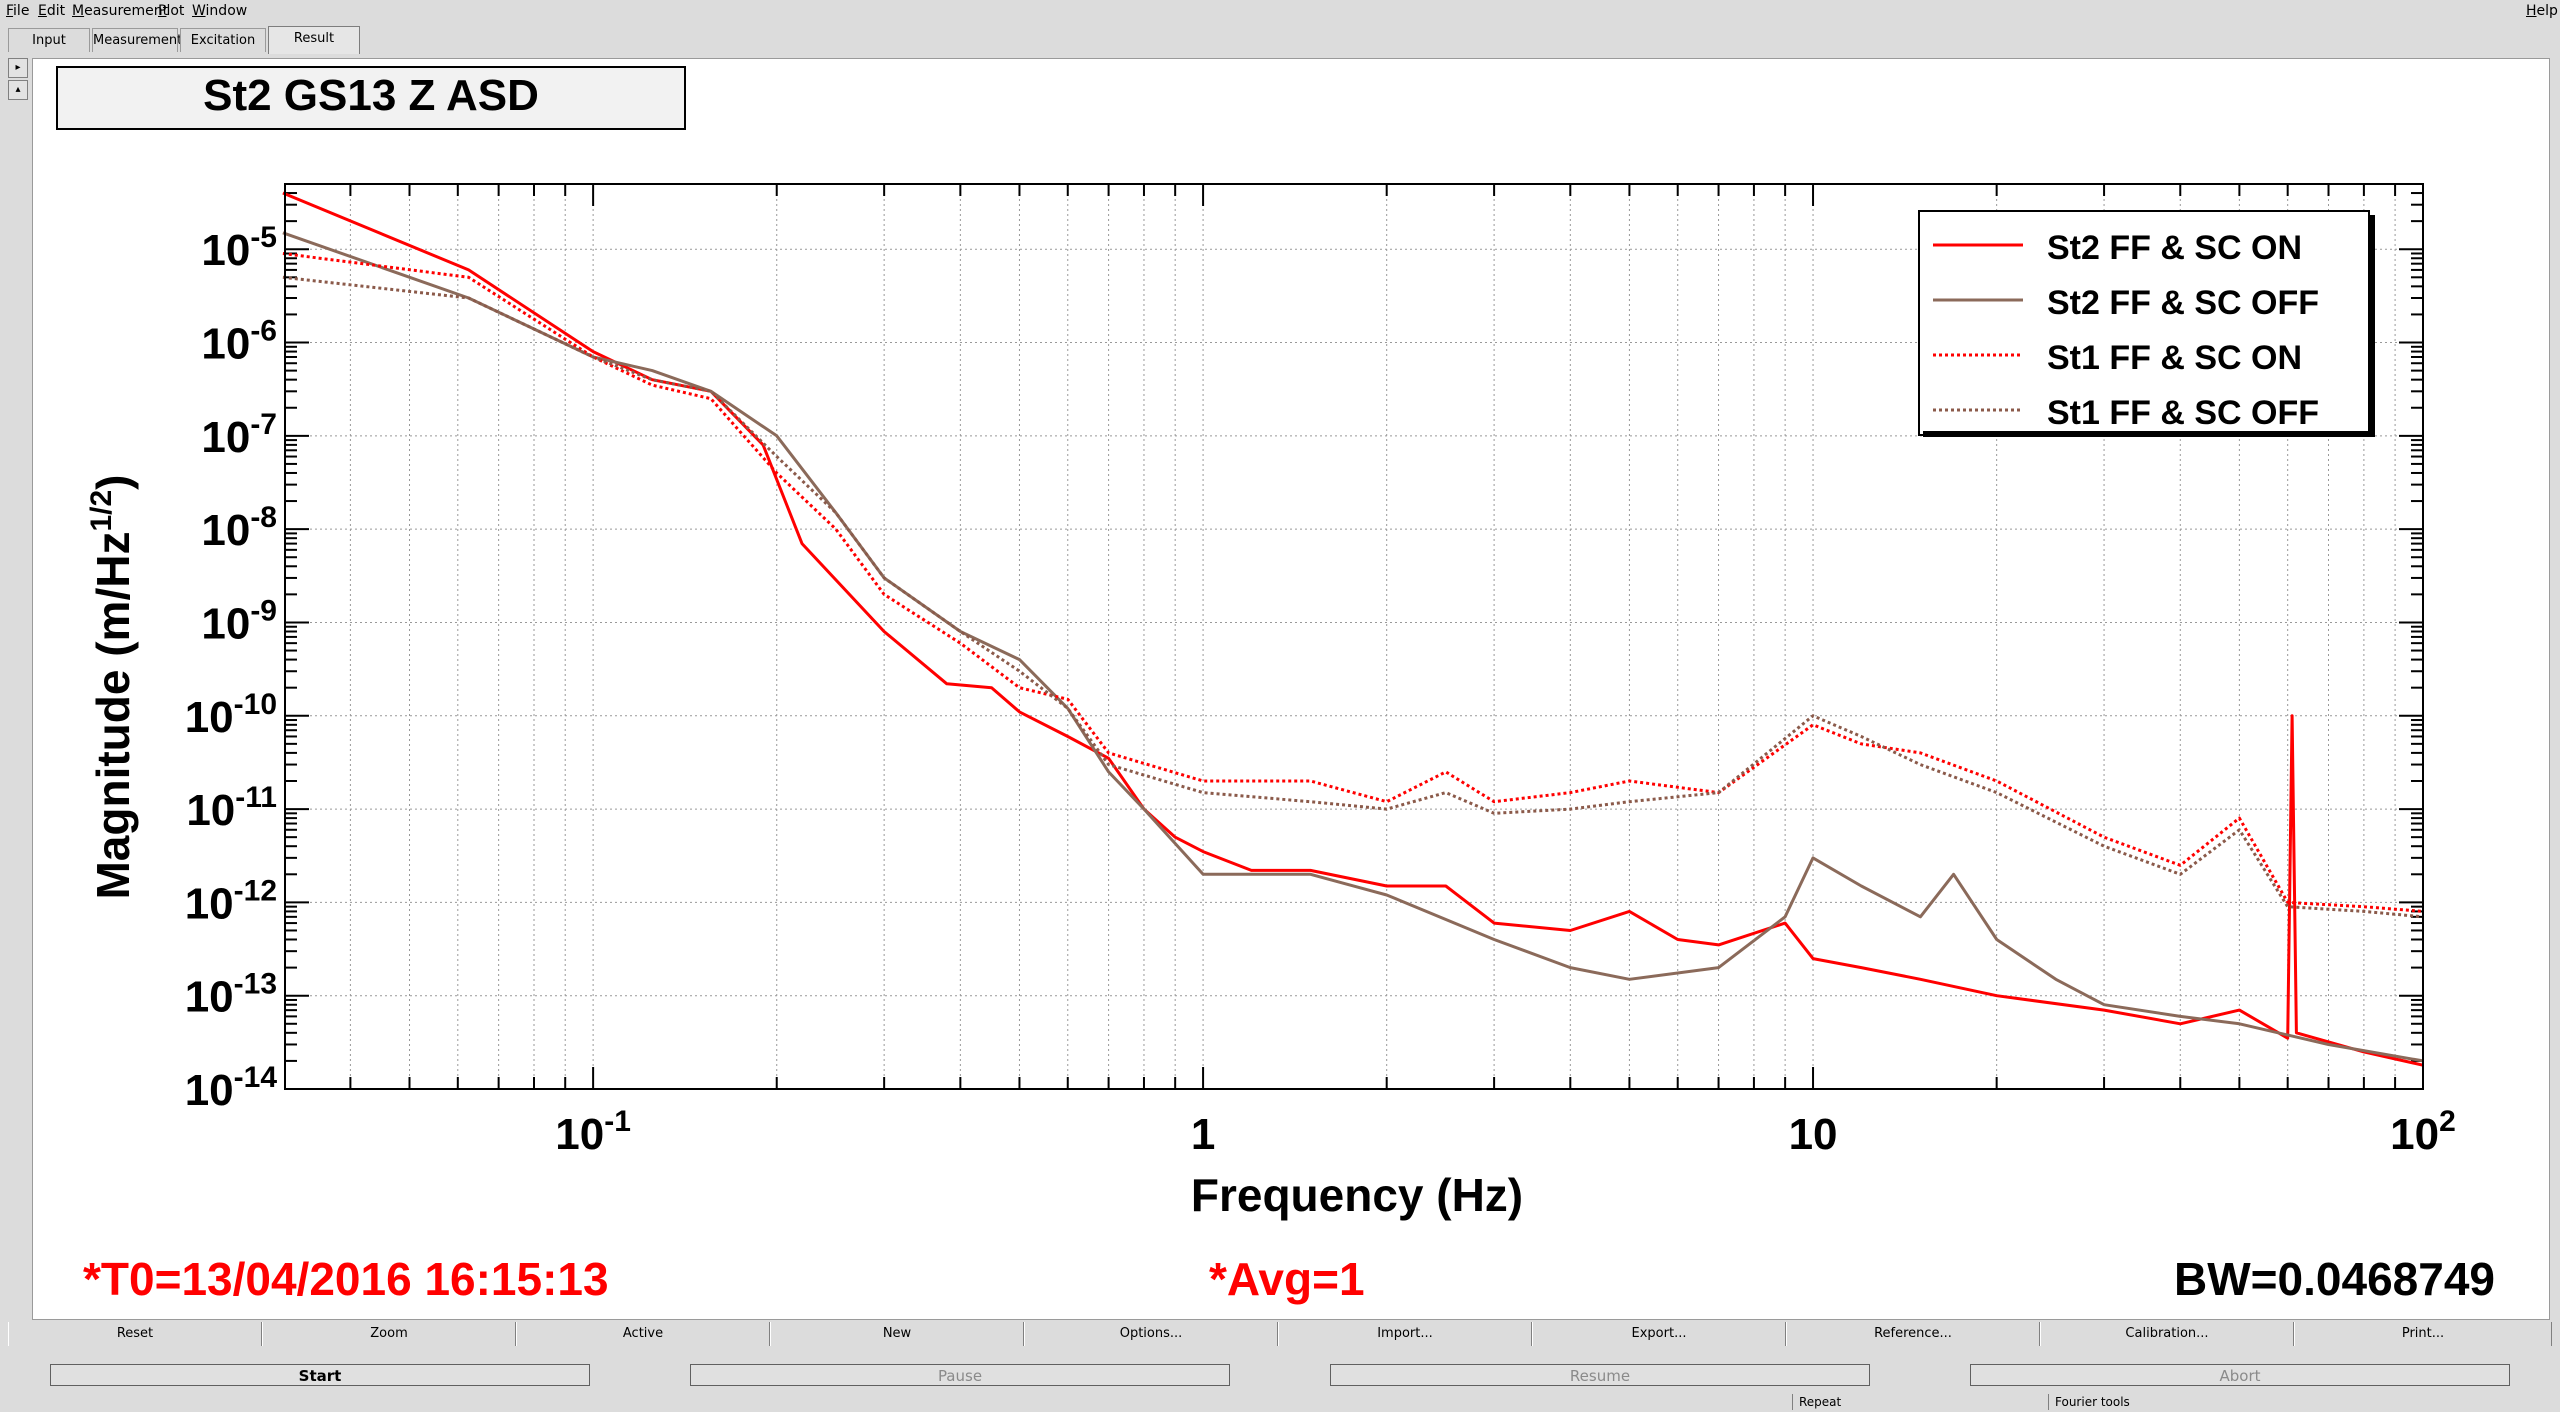 This screenshot has width=2560, height=1412. What do you see at coordinates (346, 1279) in the screenshot?
I see `start-time-label: *T0=13/04/2016 16:15:13` at bounding box center [346, 1279].